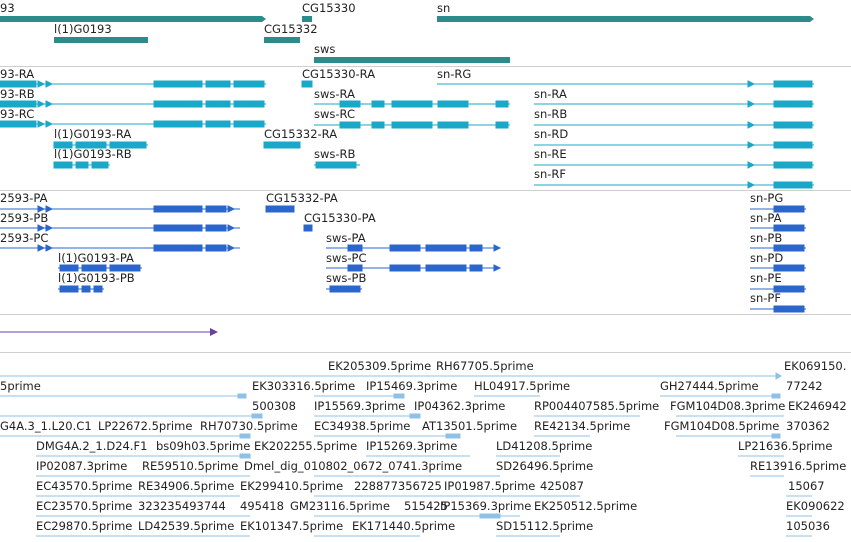 Image resolution: width=851 pixels, height=542 pixels. Describe the element at coordinates (778, 228) in the screenshot. I see `protein-feature-sn-pa` at that location.